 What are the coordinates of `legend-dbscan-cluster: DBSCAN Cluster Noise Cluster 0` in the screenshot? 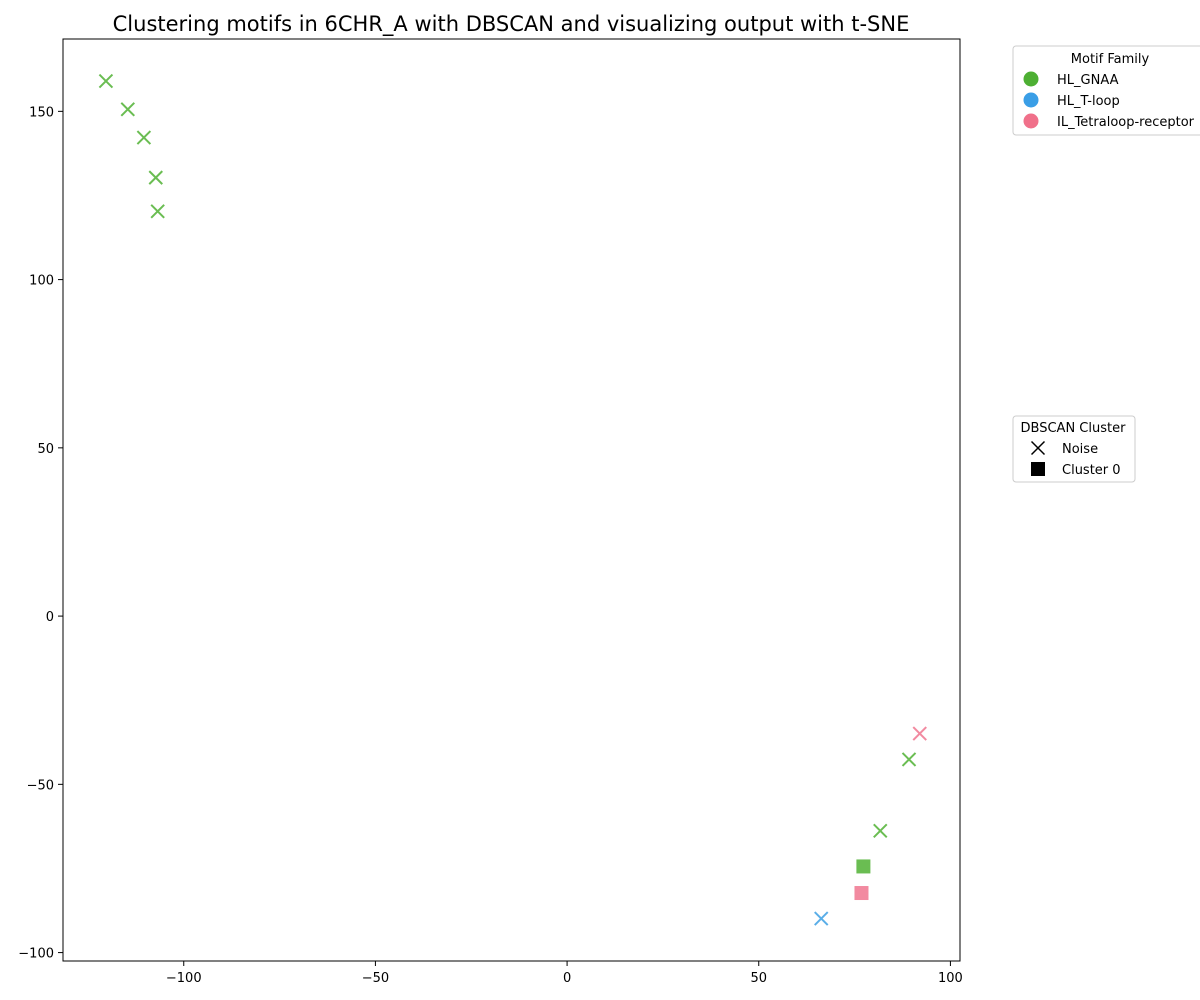 It's located at (1074, 449).